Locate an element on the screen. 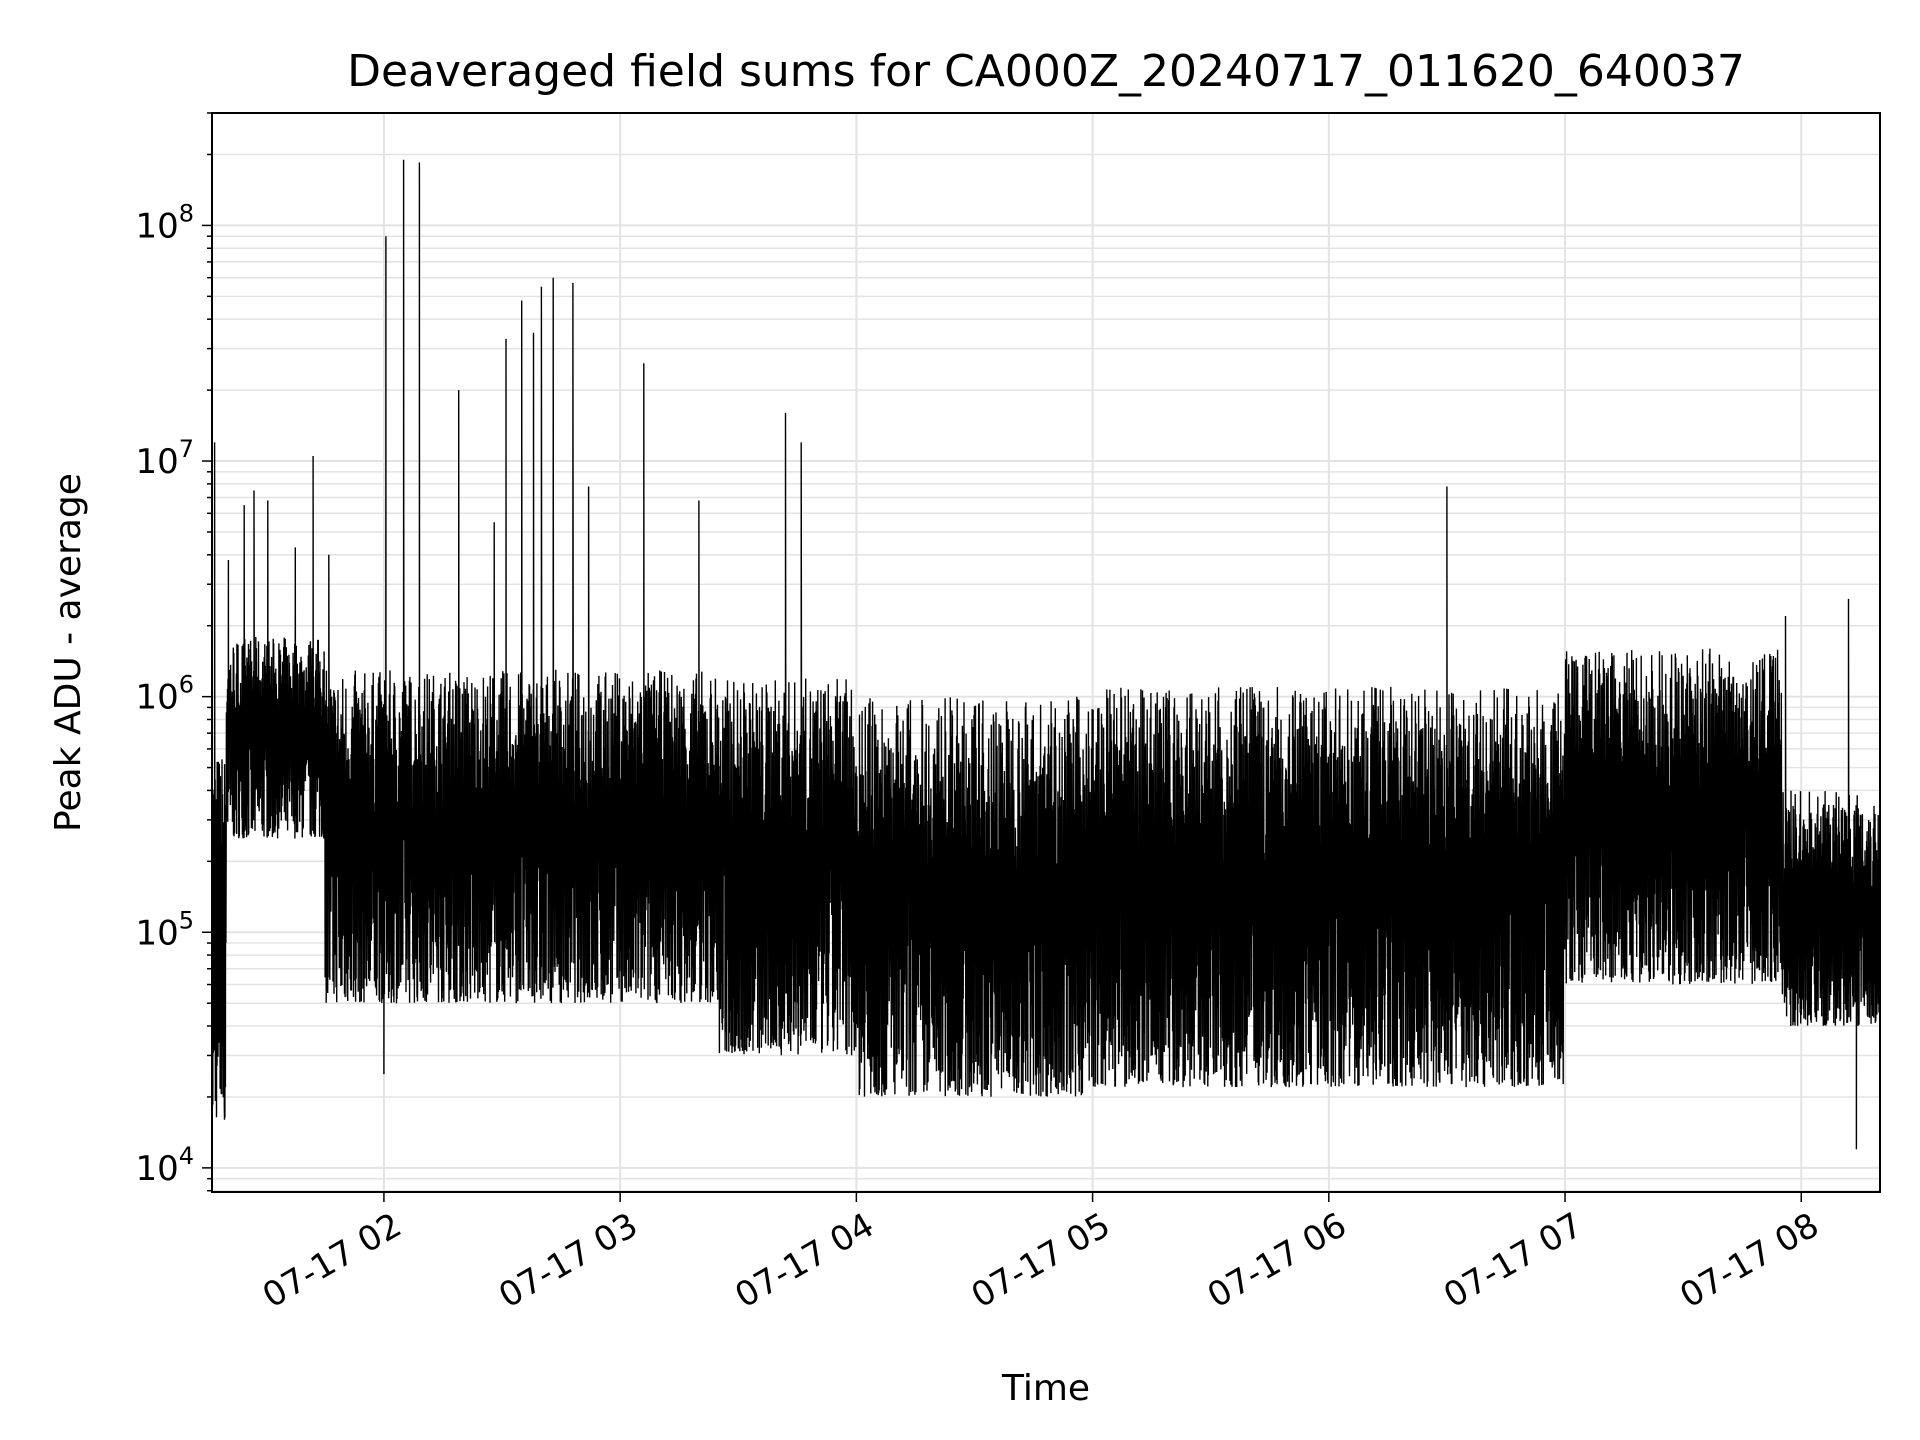  x-tick-label: 07-17 05 is located at coordinates (1041, 1260).